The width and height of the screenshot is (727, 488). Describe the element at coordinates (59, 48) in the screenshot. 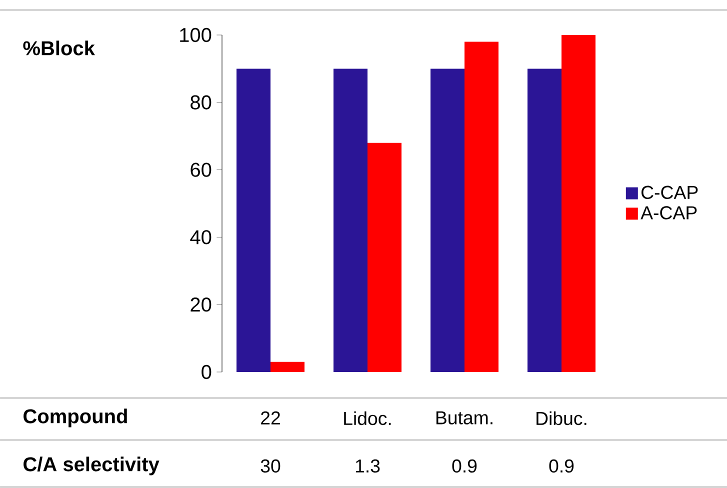

I see `y-axis-title: %Block` at that location.